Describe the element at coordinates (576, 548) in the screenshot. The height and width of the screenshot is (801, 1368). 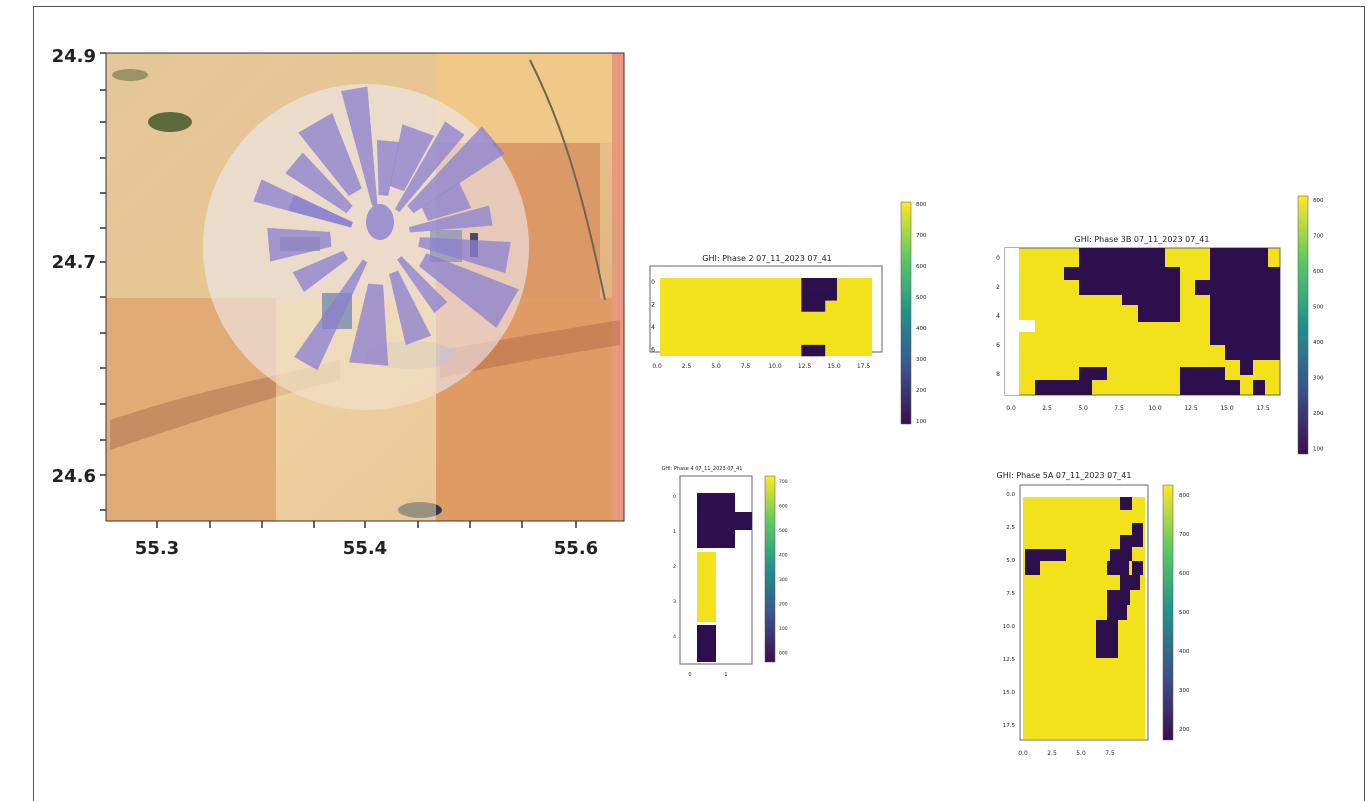
I see `map-xtick-label: 55.6` at that location.